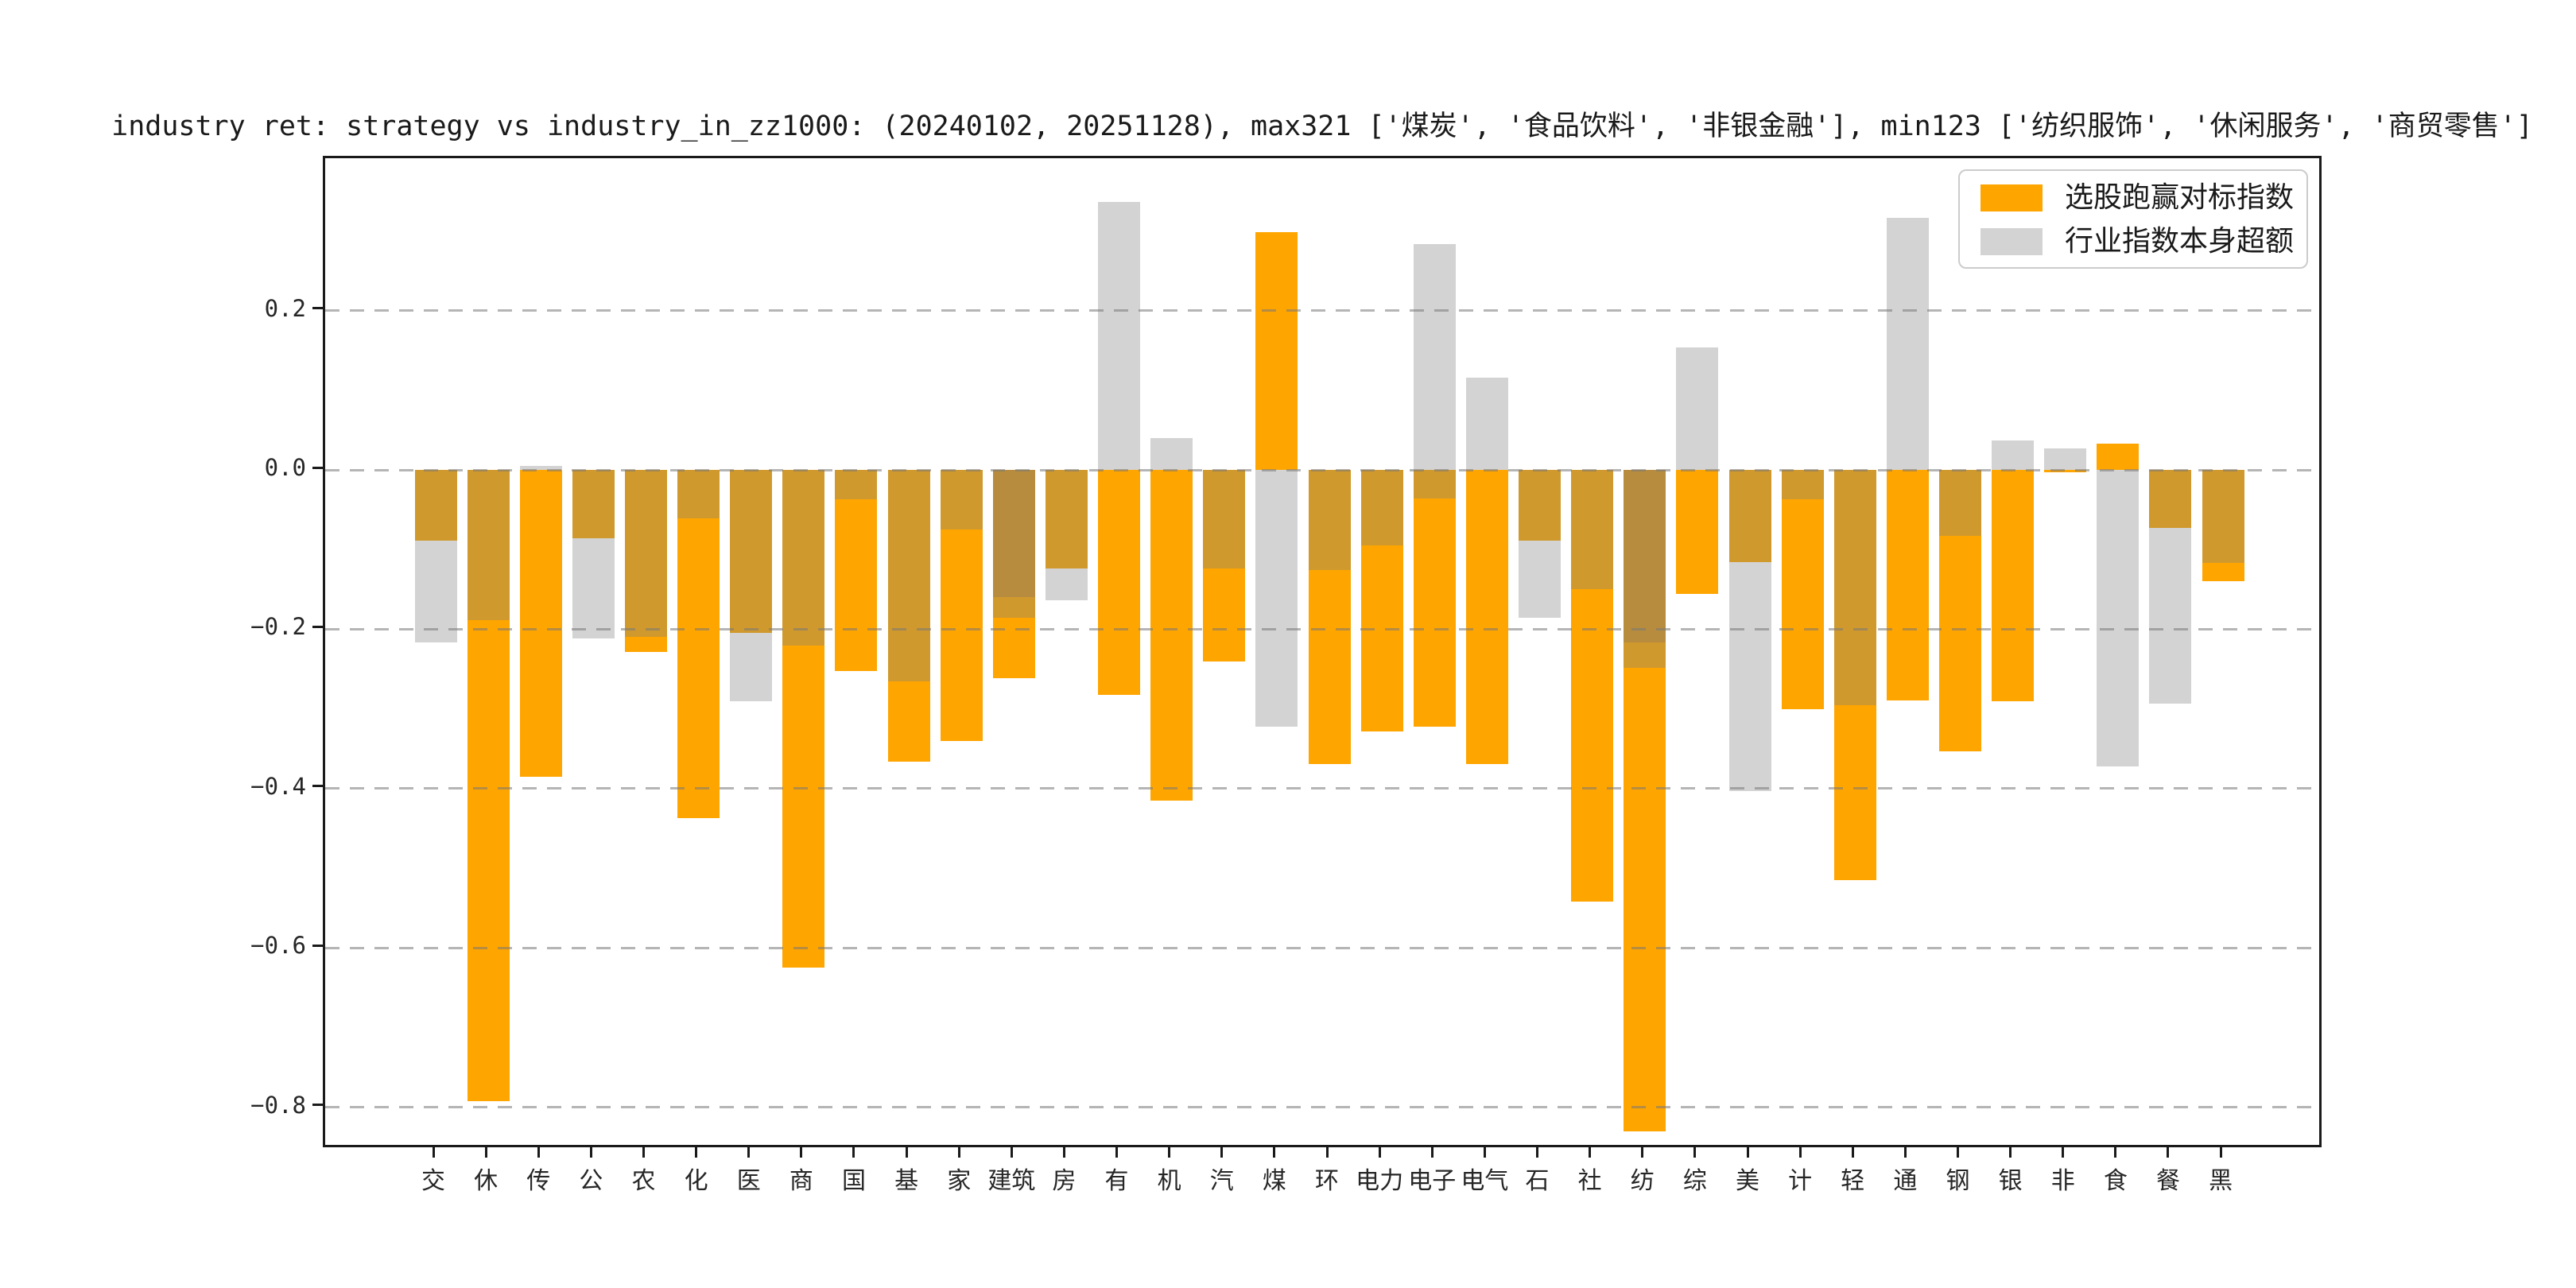 The image size is (2576, 1288). I want to click on ytick-mark--0.4, so click(317, 787).